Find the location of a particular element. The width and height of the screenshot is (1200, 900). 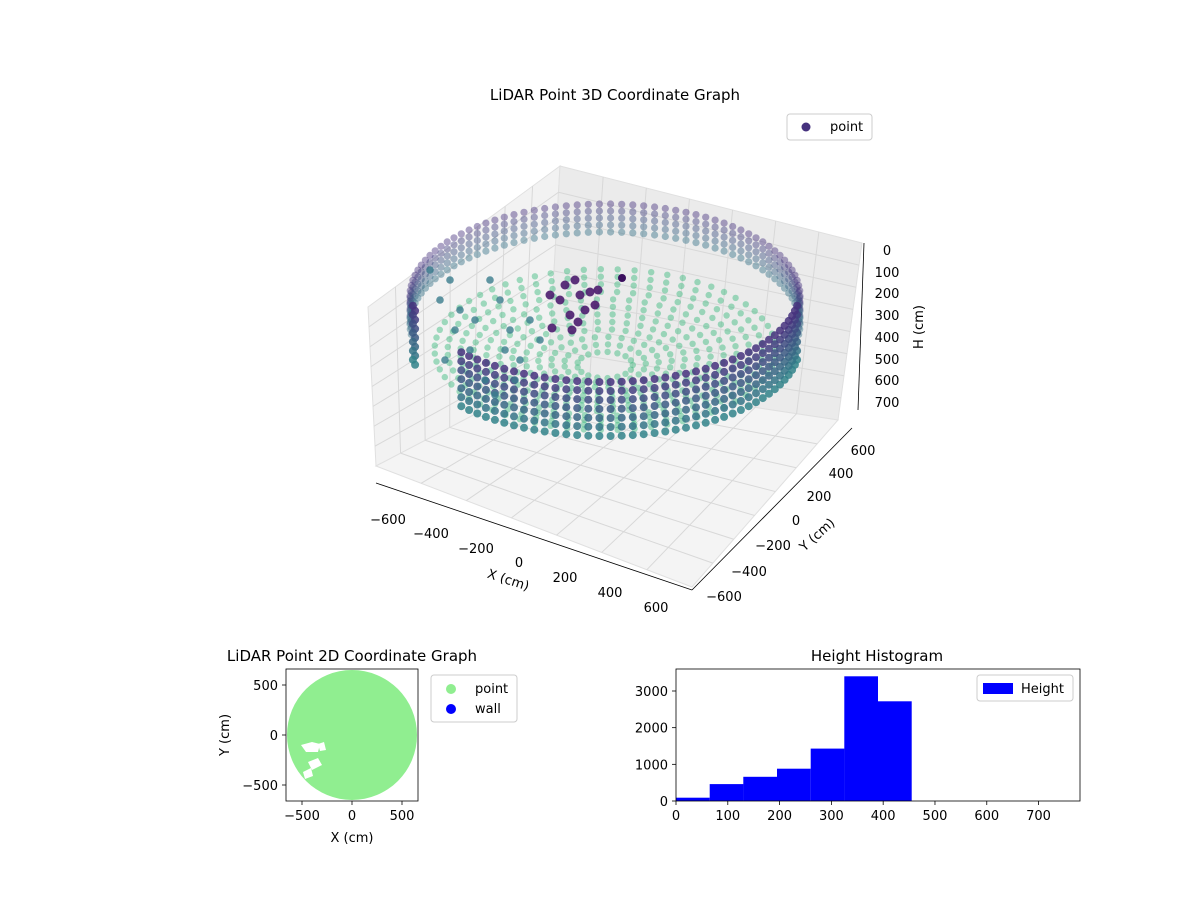

legend-marker-wall is located at coordinates (451, 709).